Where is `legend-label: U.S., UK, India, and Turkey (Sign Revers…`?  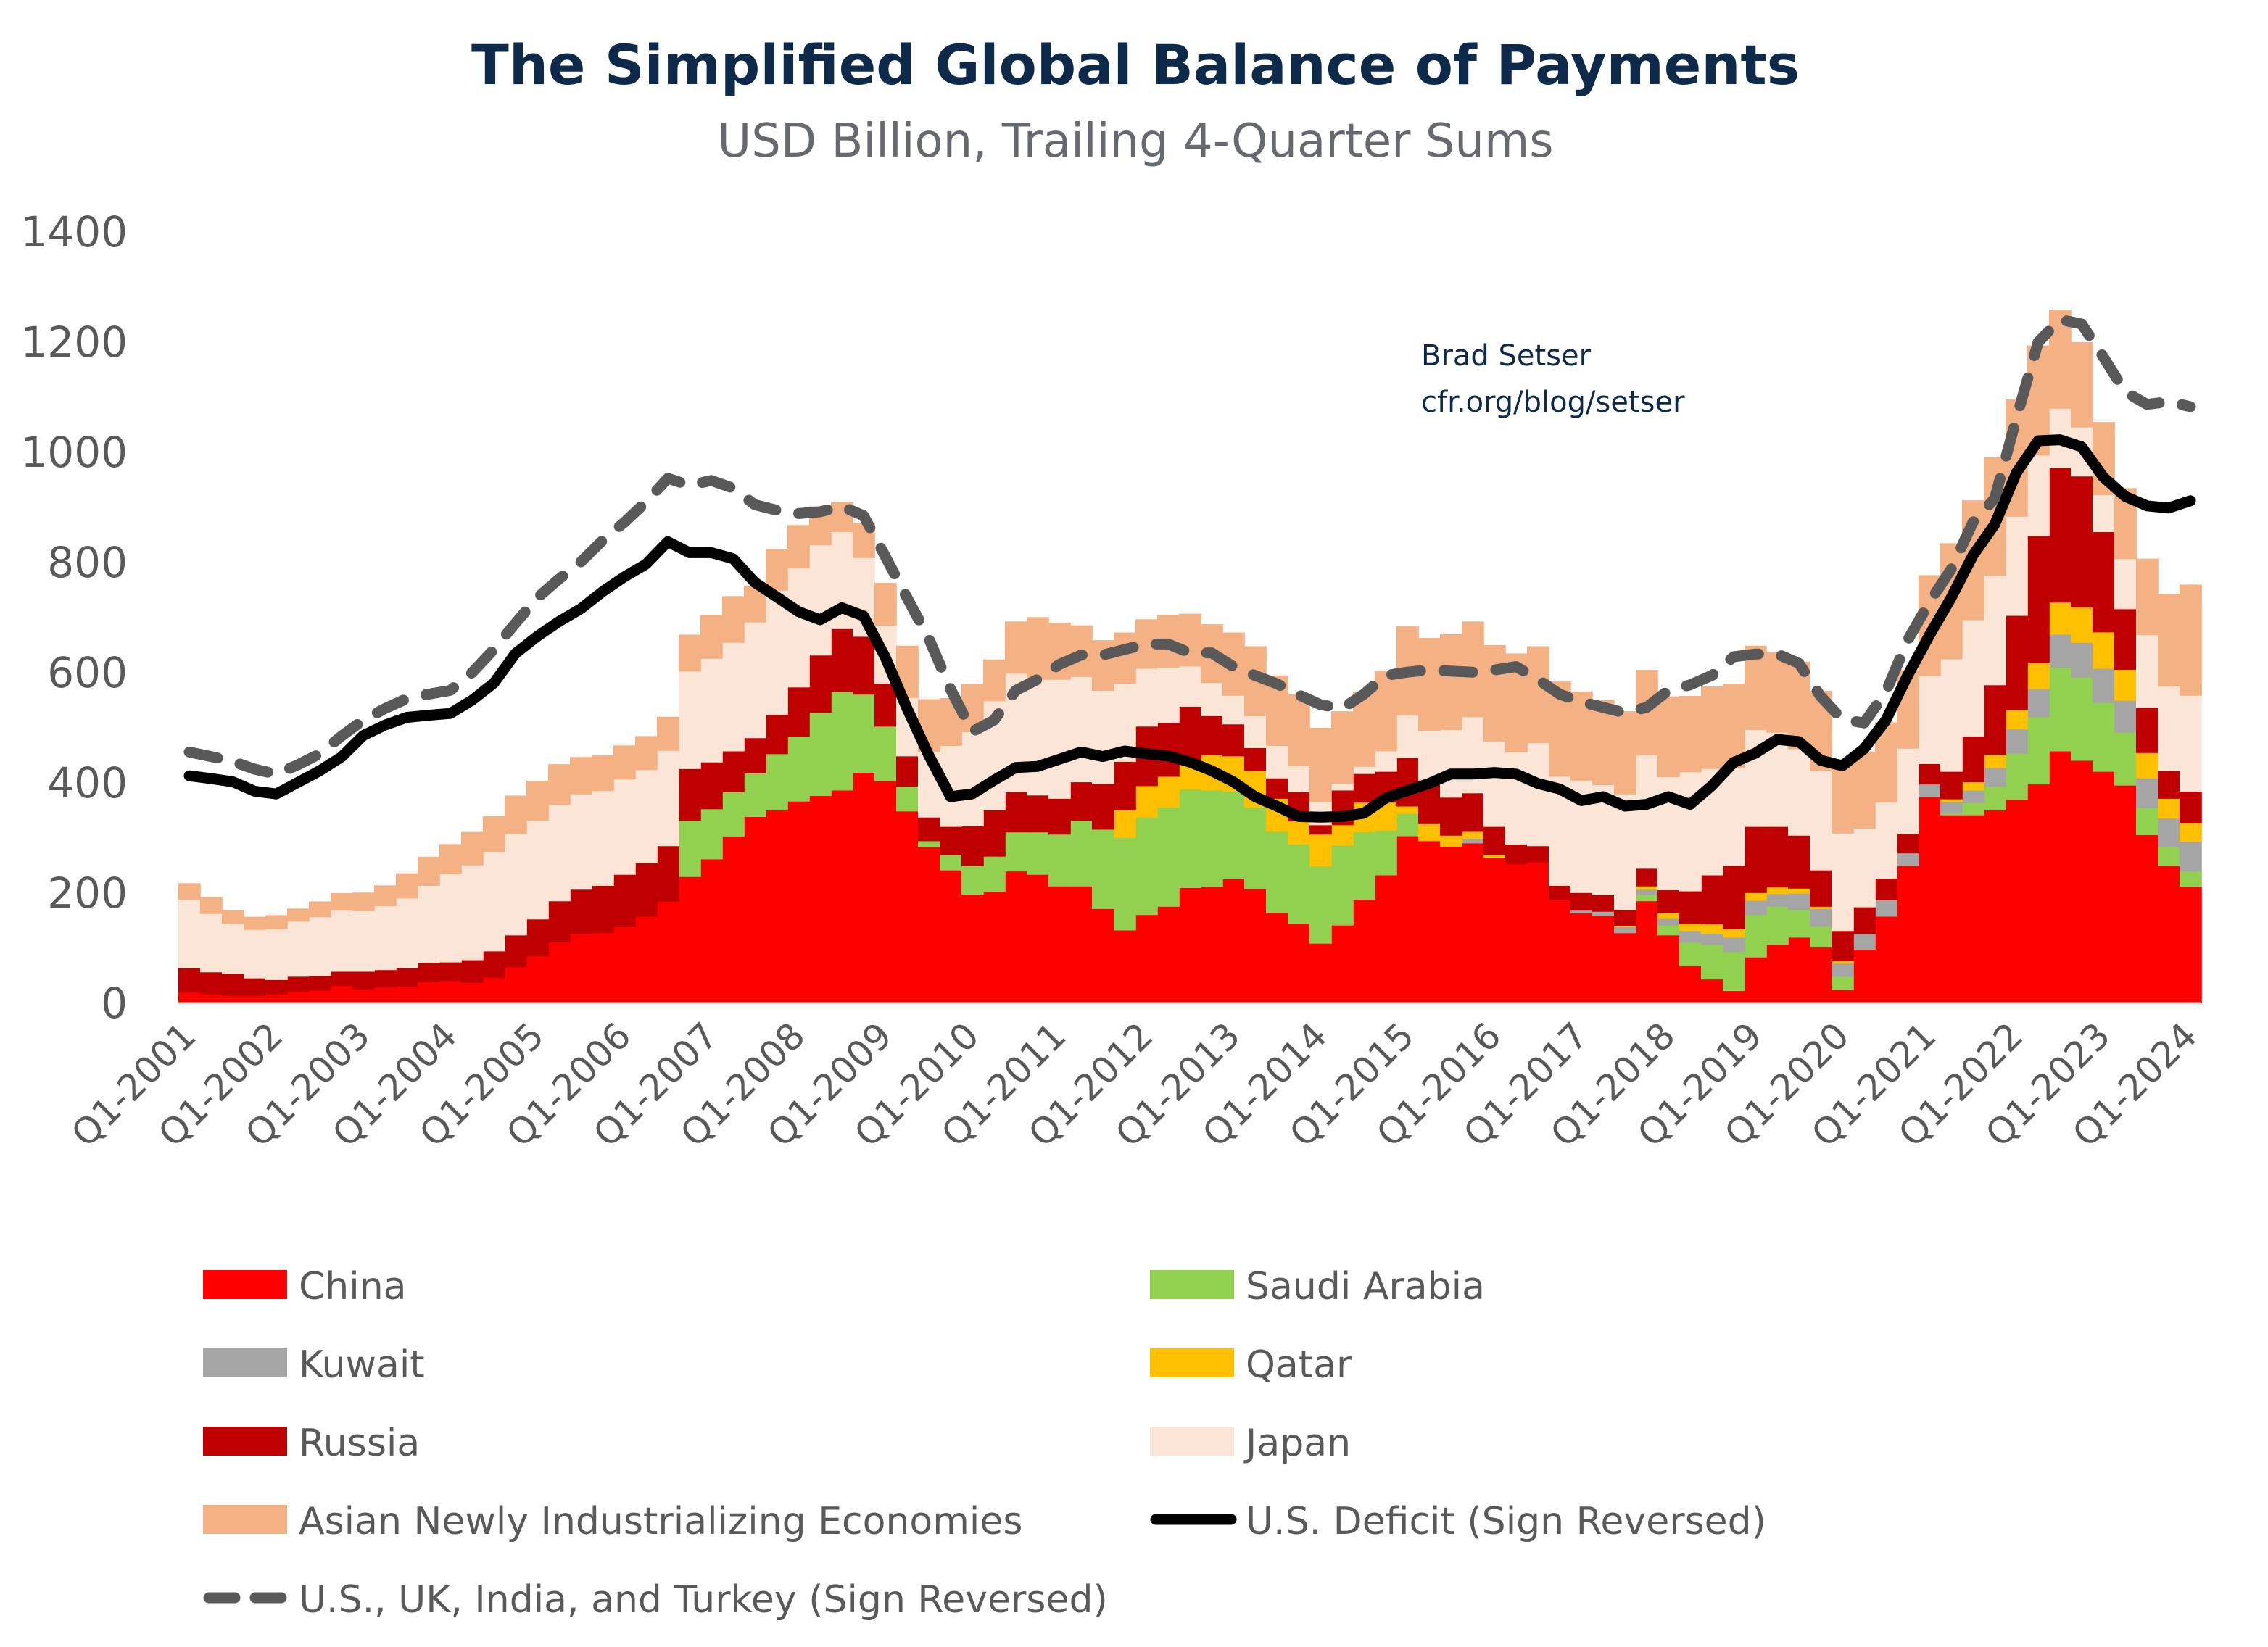
legend-label: U.S., UK, India, and Turkey (Sign Revers… is located at coordinates (703, 1600).